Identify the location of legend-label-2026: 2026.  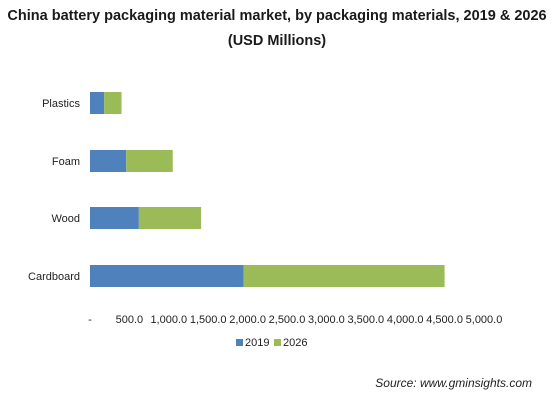
(295, 343).